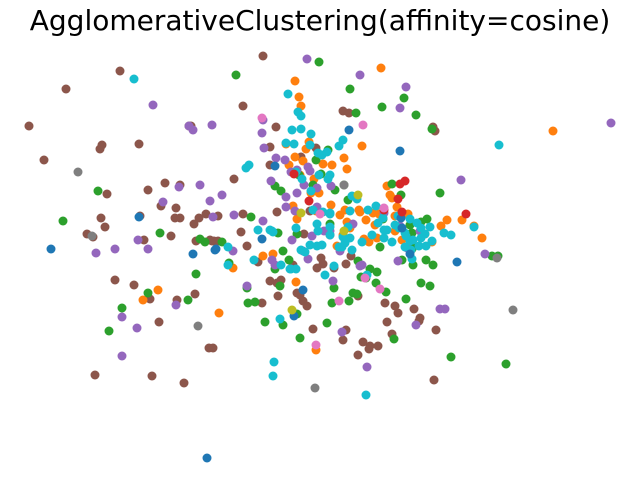 The image size is (640, 480). What do you see at coordinates (320, 20) in the screenshot?
I see `chart-title: AgglomerativeClustering(affinity=cosine)` at bounding box center [320, 20].